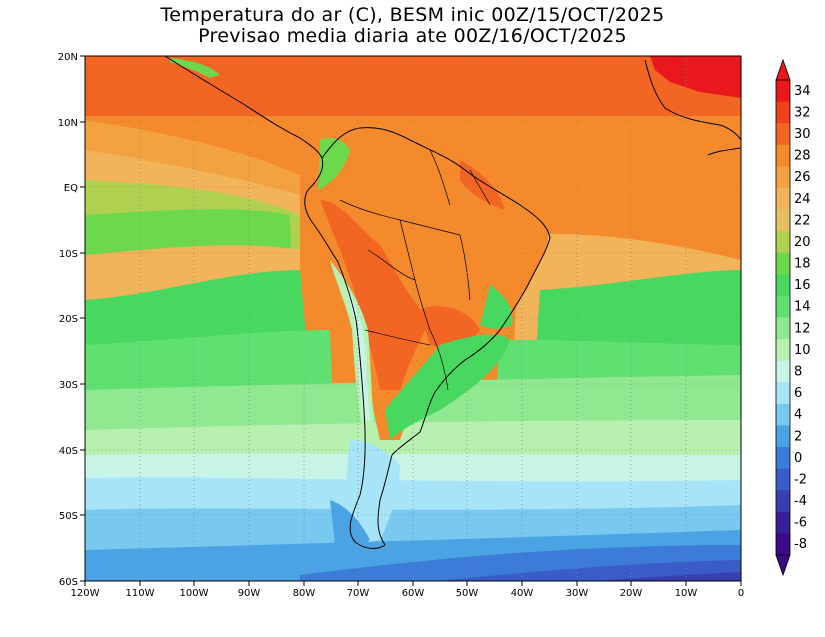 The image size is (825, 637). I want to click on colorbar-label: -8, so click(800, 544).